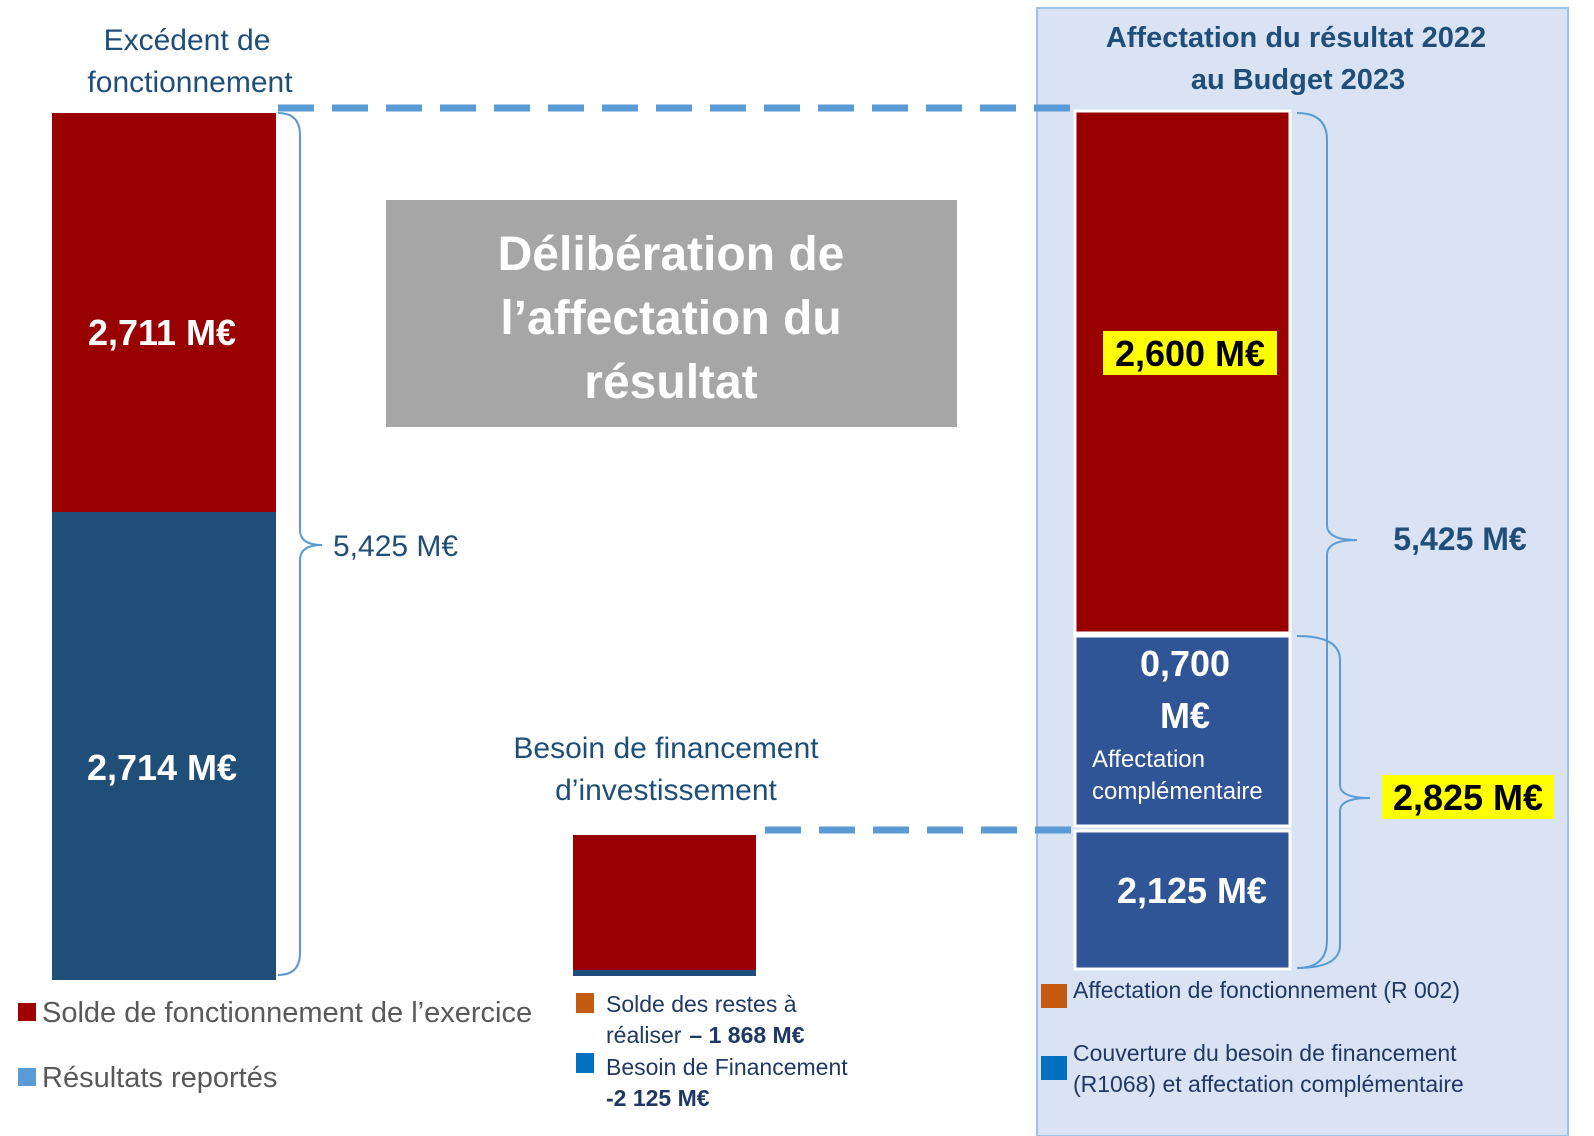 The width and height of the screenshot is (1594, 1136). I want to click on middle-bar-bottom, so click(664, 973).